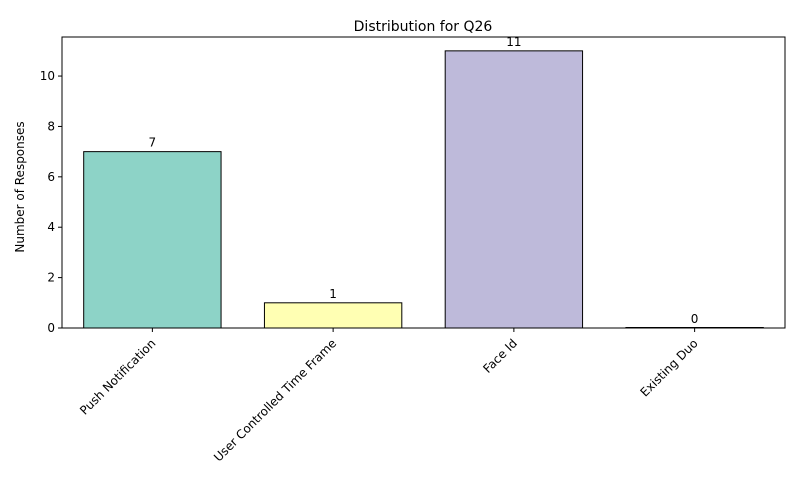 This screenshot has height=504, width=800. Describe the element at coordinates (51, 278) in the screenshot. I see `y-tick-label-1: 2` at that location.